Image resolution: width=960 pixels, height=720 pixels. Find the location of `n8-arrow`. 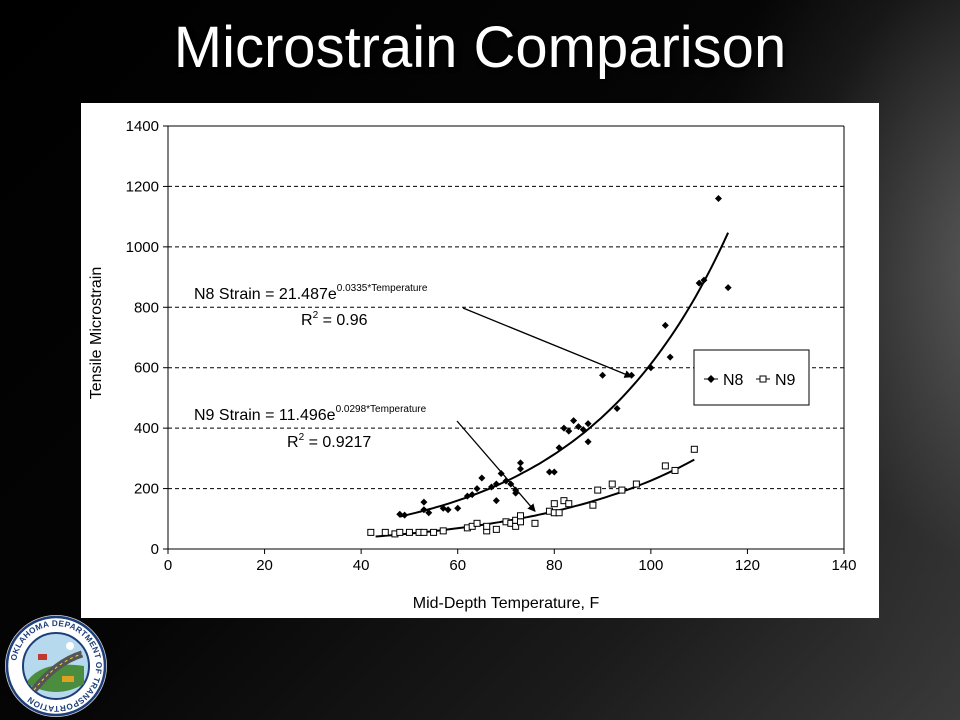

n8-arrow is located at coordinates (547, 342).